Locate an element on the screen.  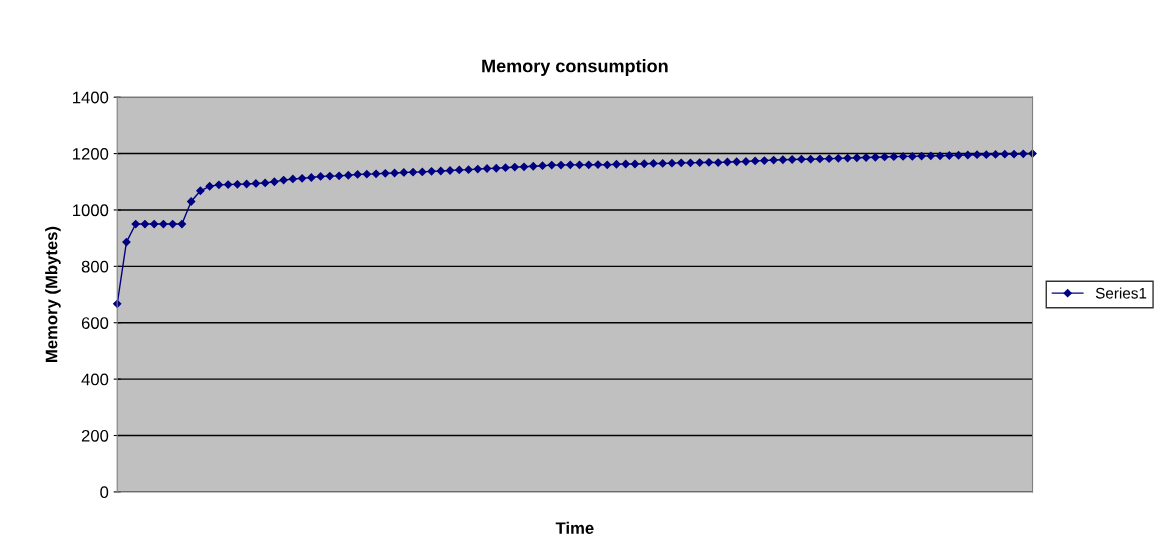
chart-title: Memory consumption is located at coordinates (575, 67).